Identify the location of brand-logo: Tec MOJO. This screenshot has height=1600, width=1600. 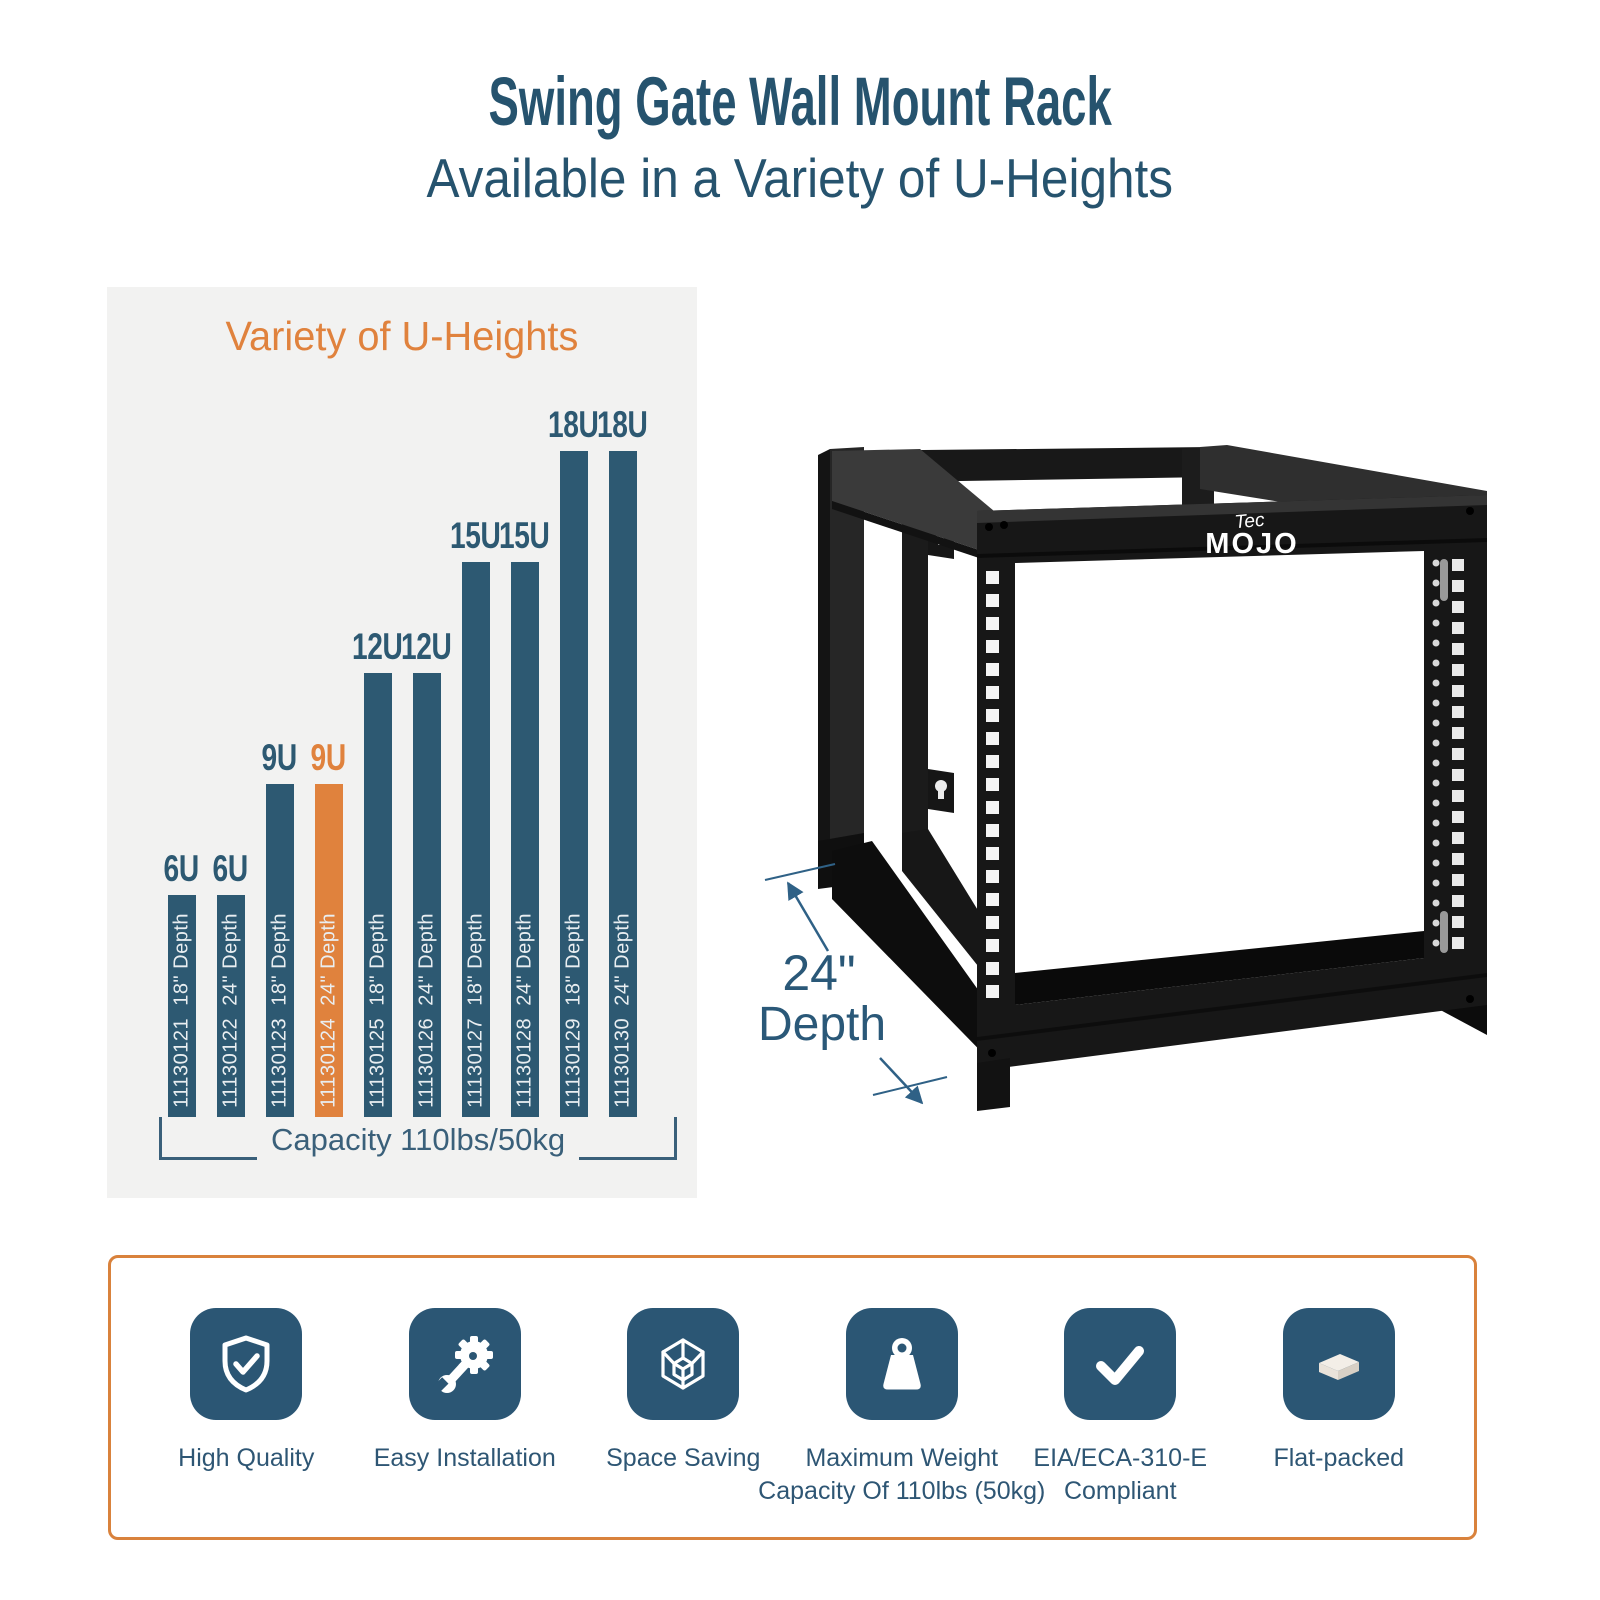
(1251, 535).